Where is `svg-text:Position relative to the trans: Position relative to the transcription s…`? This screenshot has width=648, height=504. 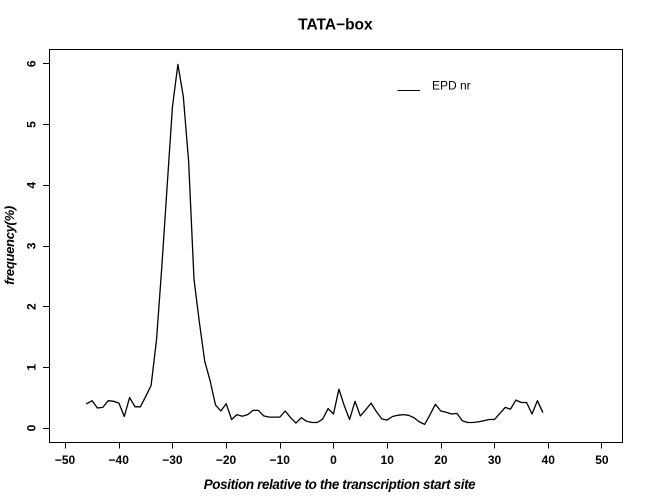
svg-text:Position relative to the trans: Position relative to the transcription s… is located at coordinates (340, 484).